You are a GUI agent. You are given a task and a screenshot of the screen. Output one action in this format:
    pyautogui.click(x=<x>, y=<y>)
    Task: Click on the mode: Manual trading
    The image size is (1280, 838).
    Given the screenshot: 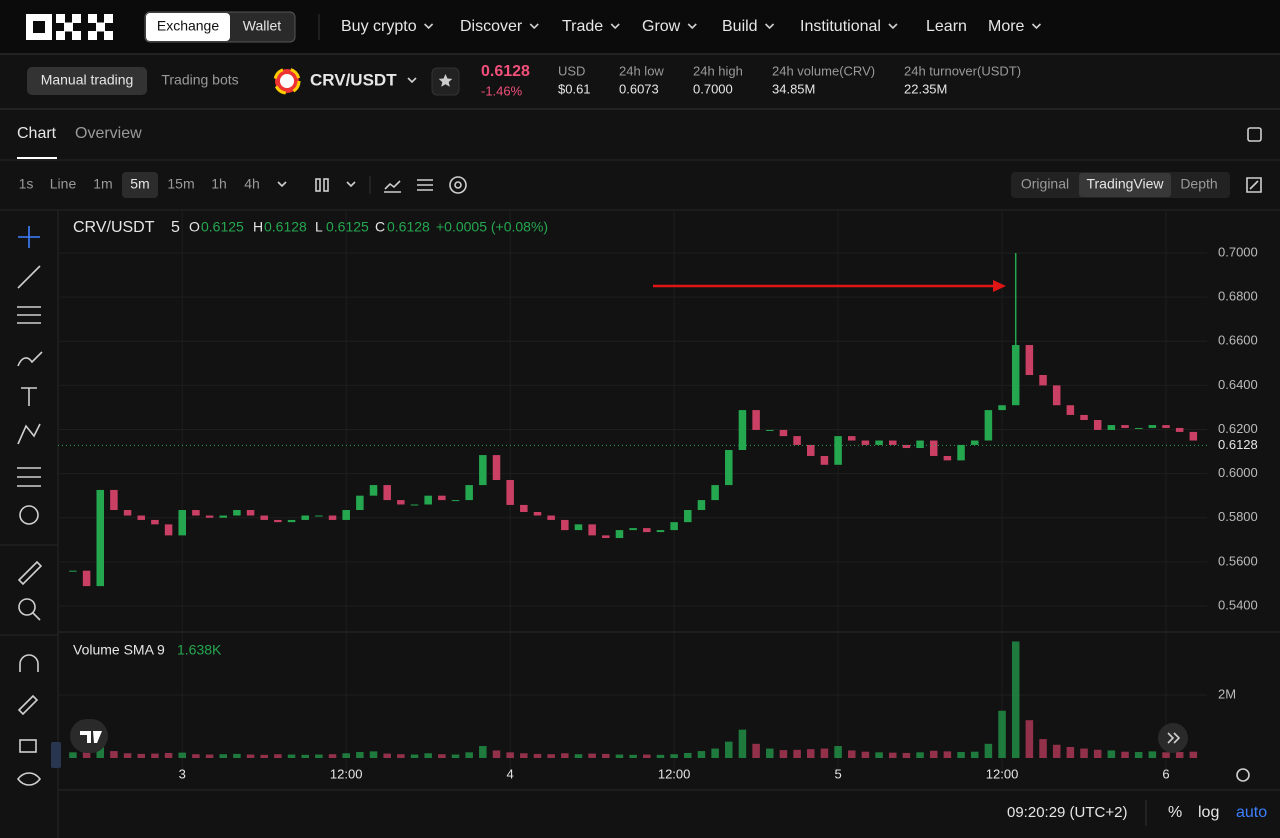 What is the action you would take?
    pyautogui.click(x=87, y=80)
    